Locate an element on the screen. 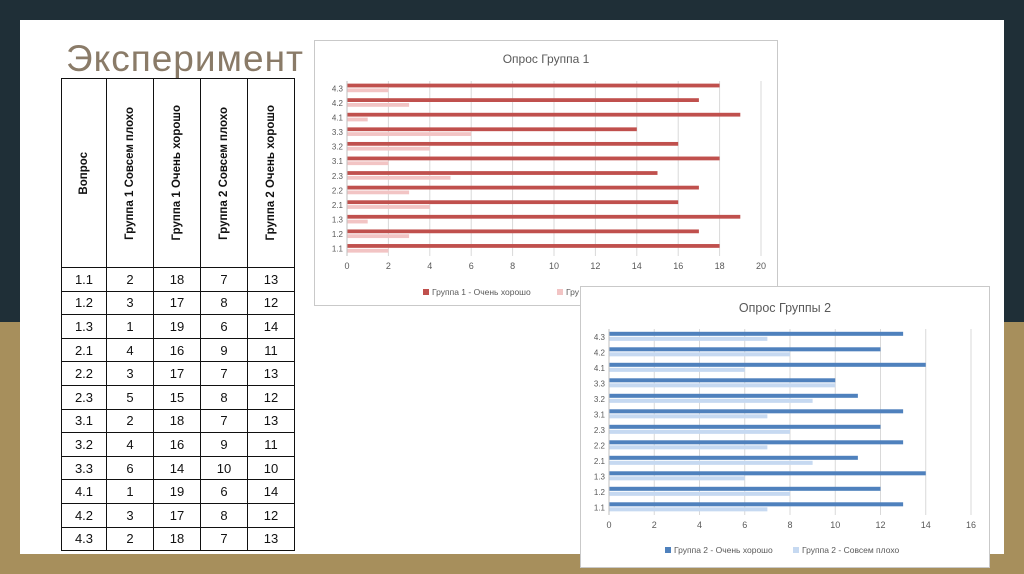 This screenshot has height=574, width=1024. table-row: 4.2 3 17 8 12 is located at coordinates (178, 515).